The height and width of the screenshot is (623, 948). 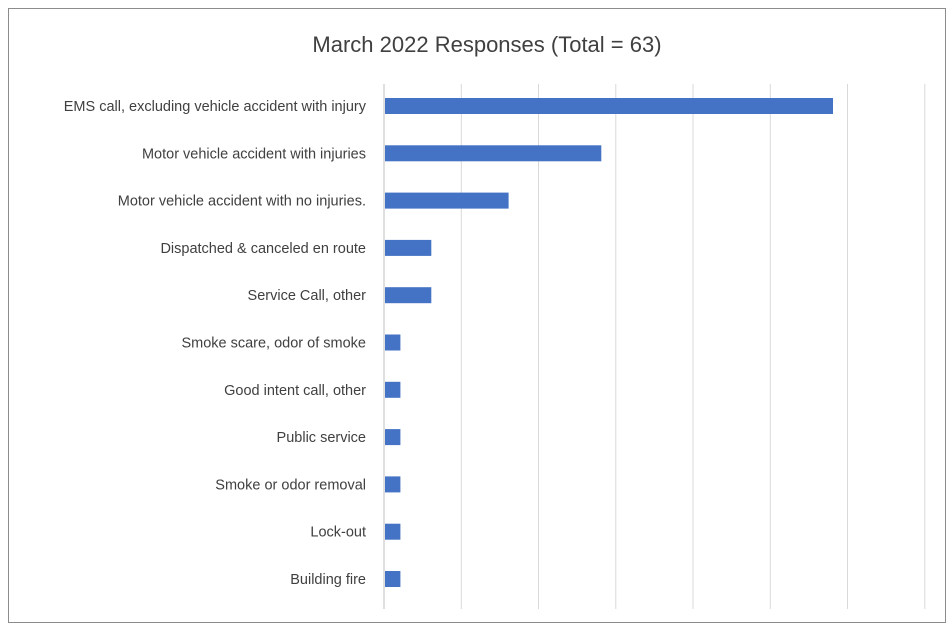 What do you see at coordinates (290, 485) in the screenshot?
I see `category-label: Smoke or odor removal` at bounding box center [290, 485].